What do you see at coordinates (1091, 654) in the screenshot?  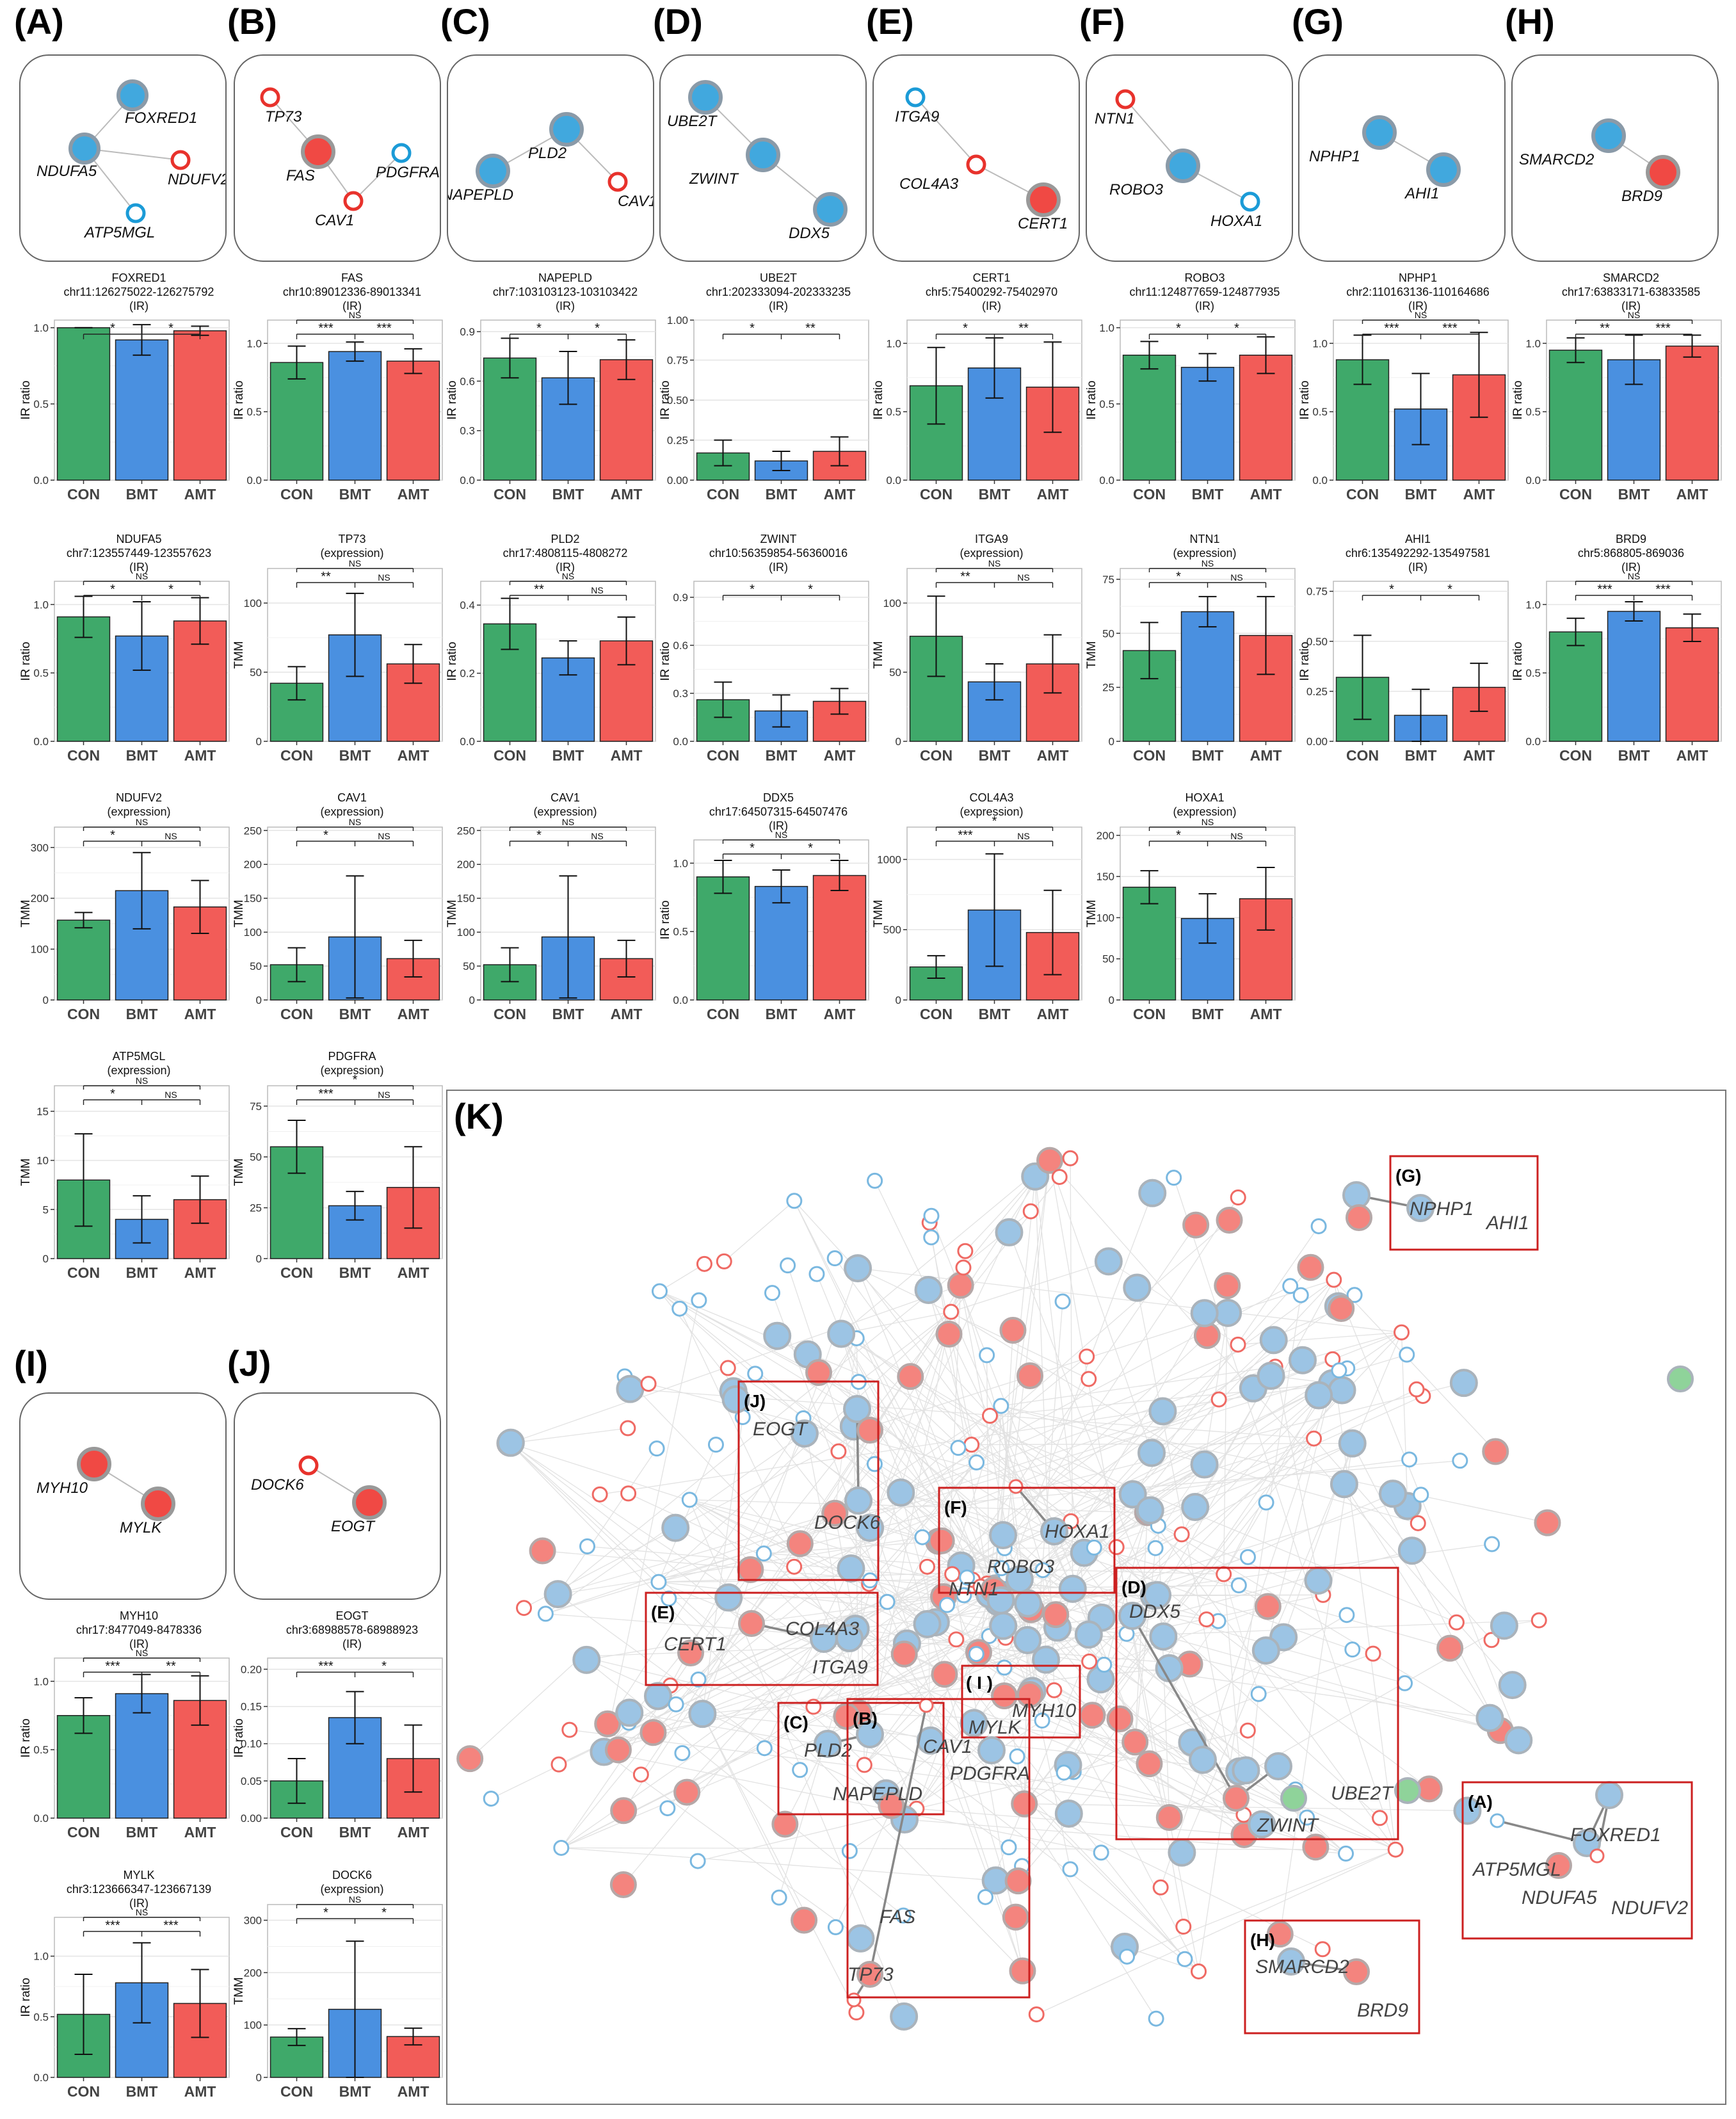 I see `y-axis-label: TMM` at bounding box center [1091, 654].